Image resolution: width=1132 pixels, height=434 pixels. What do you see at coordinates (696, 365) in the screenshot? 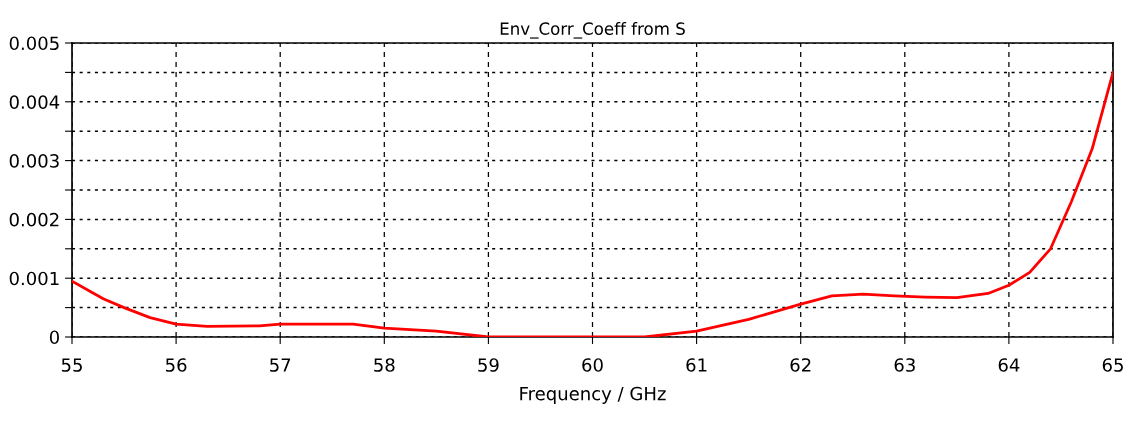
I see `x-tick-label: 61` at bounding box center [696, 365].